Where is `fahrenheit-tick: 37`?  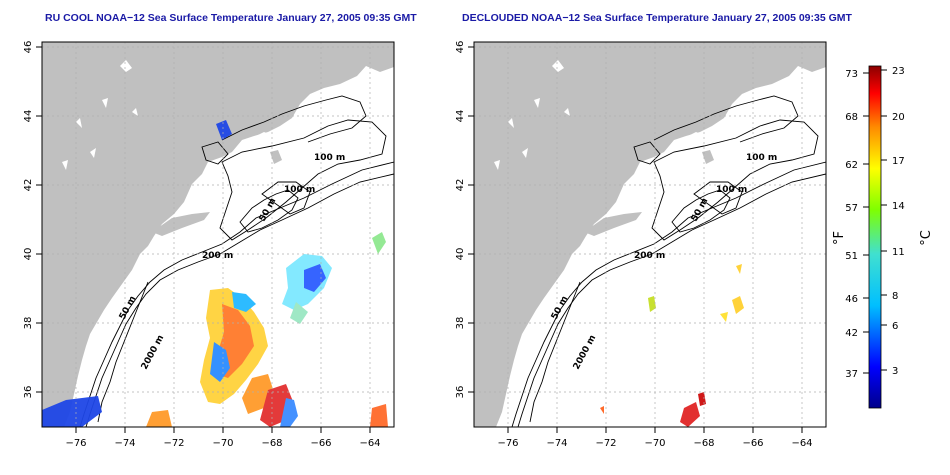
fahrenheit-tick: 37 is located at coordinates (851, 374).